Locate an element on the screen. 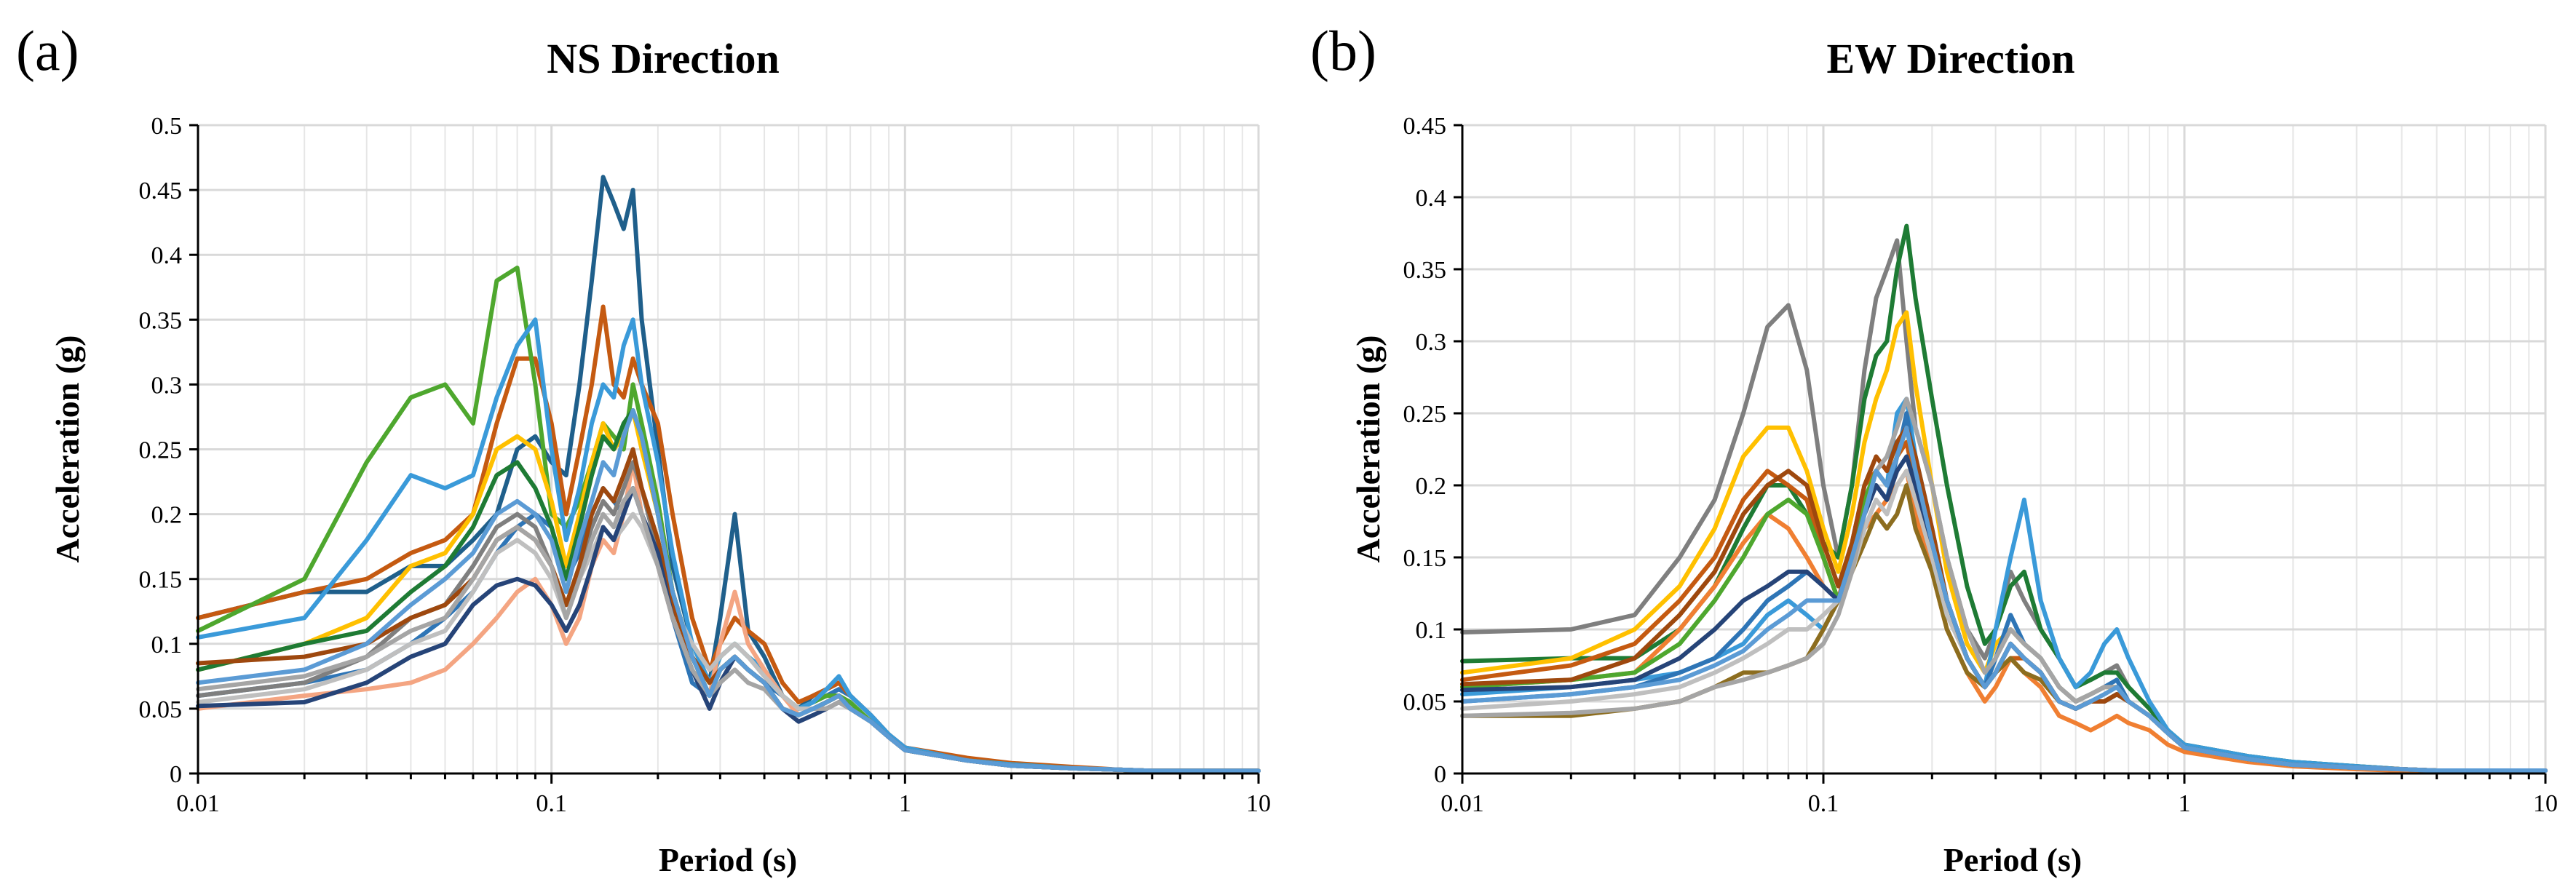 This screenshot has height=895, width=2576. panel-label: (b) is located at coordinates (1343, 51).